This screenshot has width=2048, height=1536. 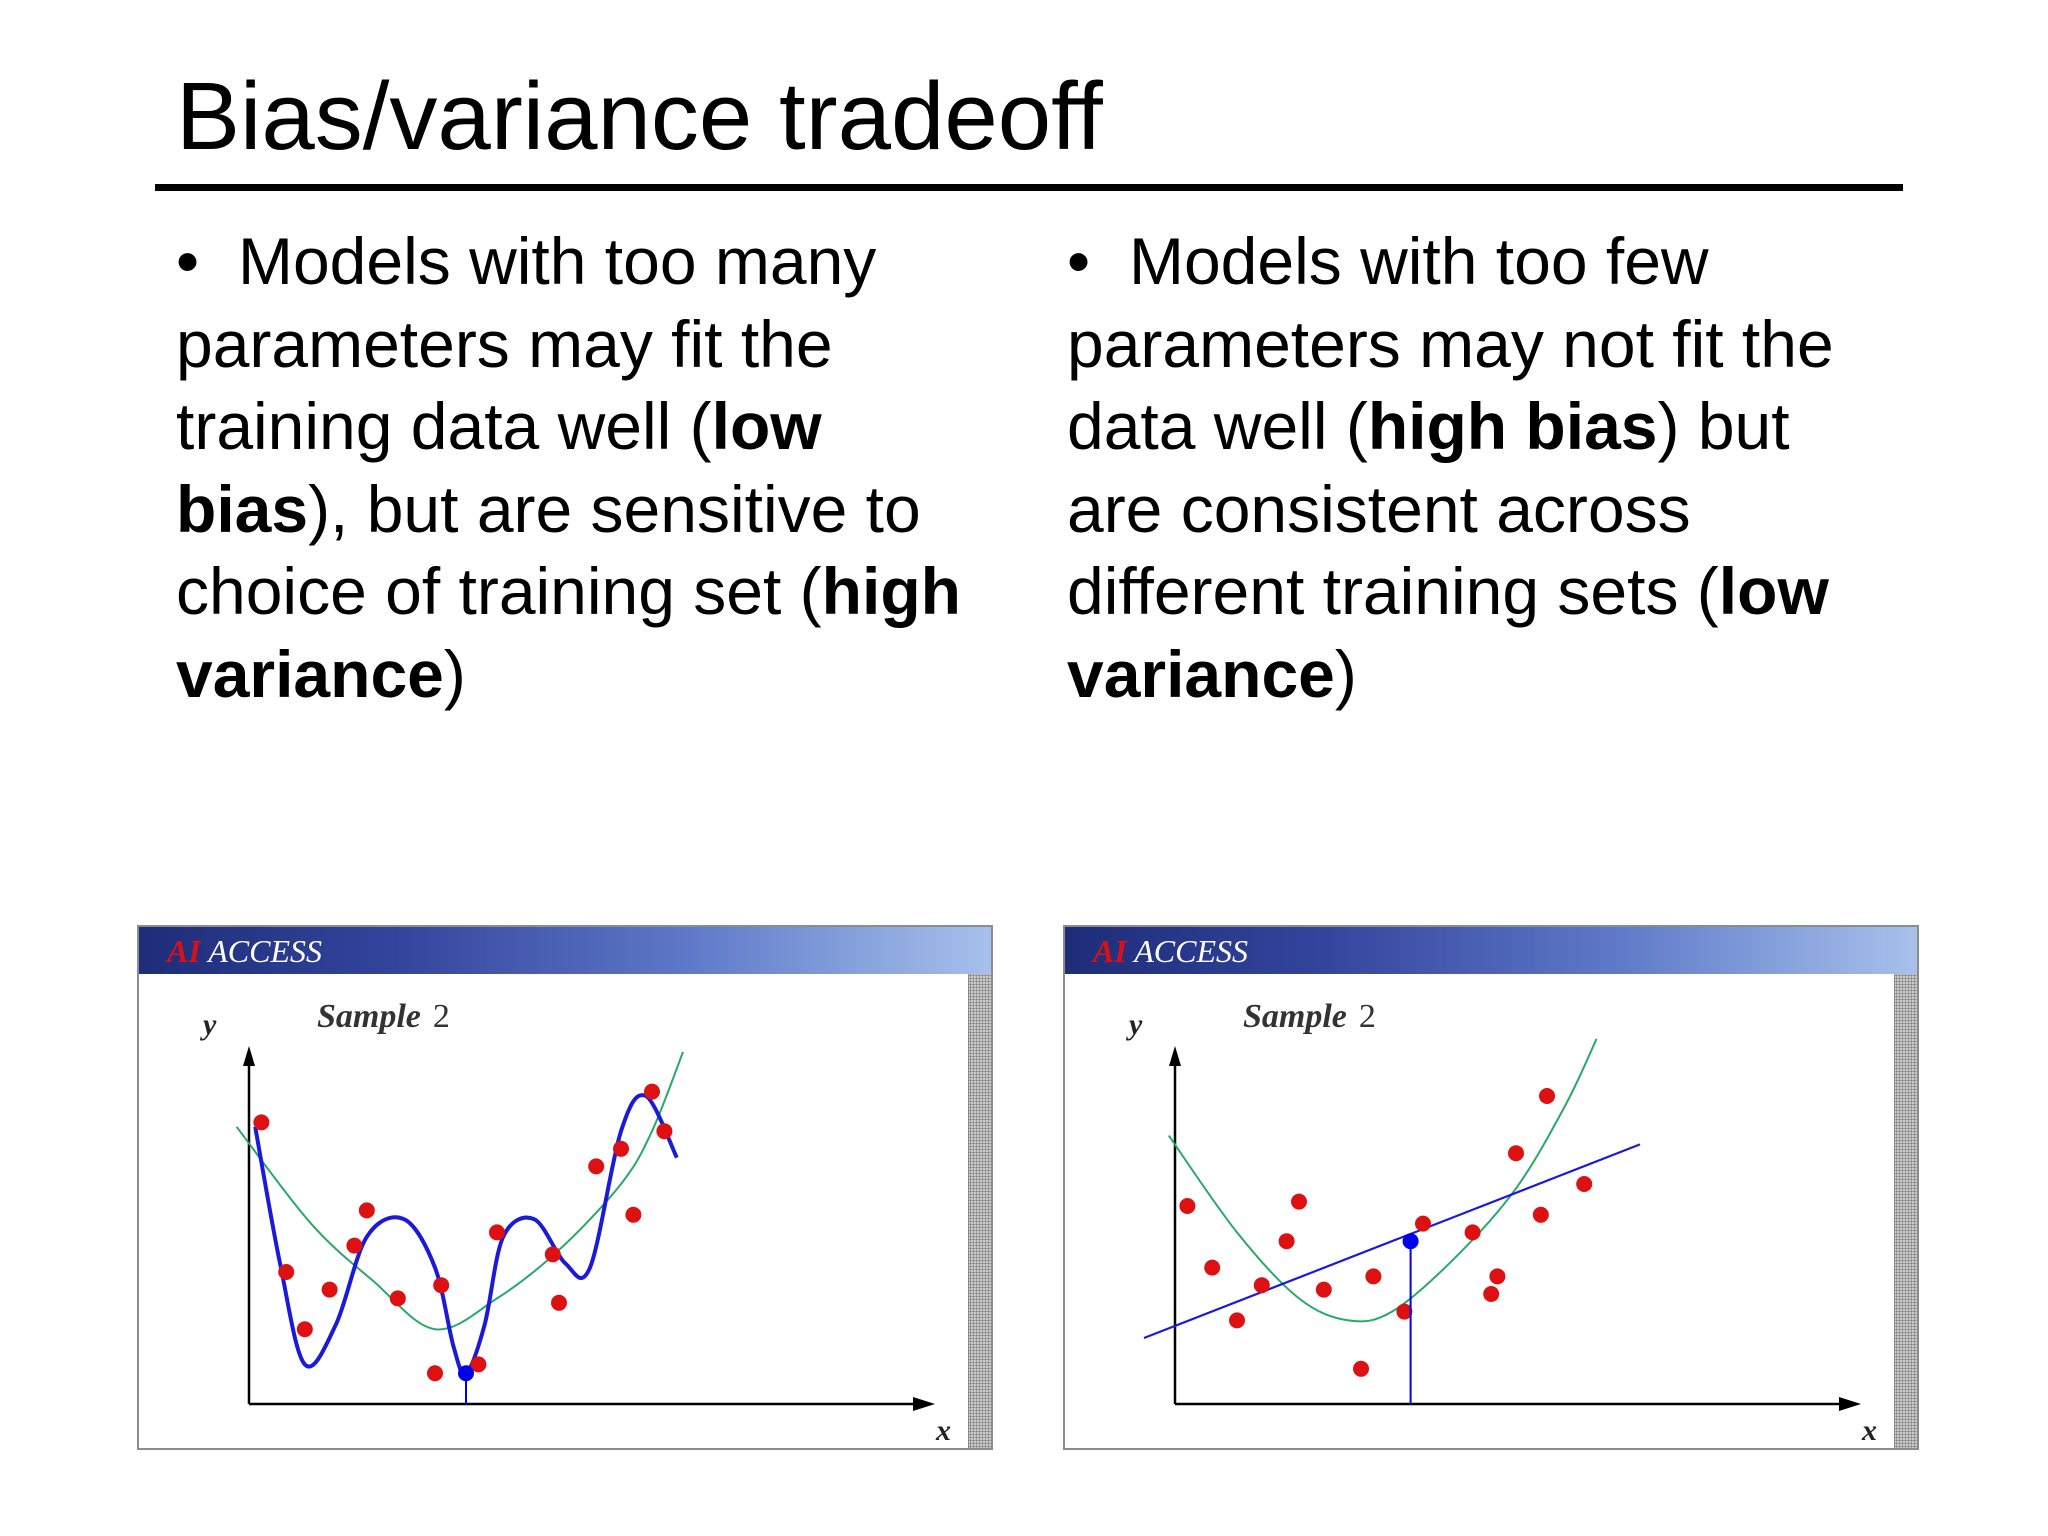 What do you see at coordinates (557, 261) in the screenshot?
I see `bullet-text: Models with too many` at bounding box center [557, 261].